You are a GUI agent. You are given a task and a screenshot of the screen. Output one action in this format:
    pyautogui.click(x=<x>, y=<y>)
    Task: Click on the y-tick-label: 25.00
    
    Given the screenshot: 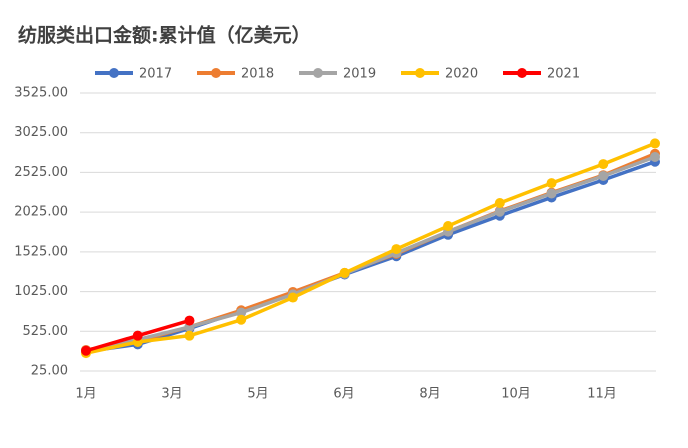 What is the action you would take?
    pyautogui.click(x=49, y=371)
    